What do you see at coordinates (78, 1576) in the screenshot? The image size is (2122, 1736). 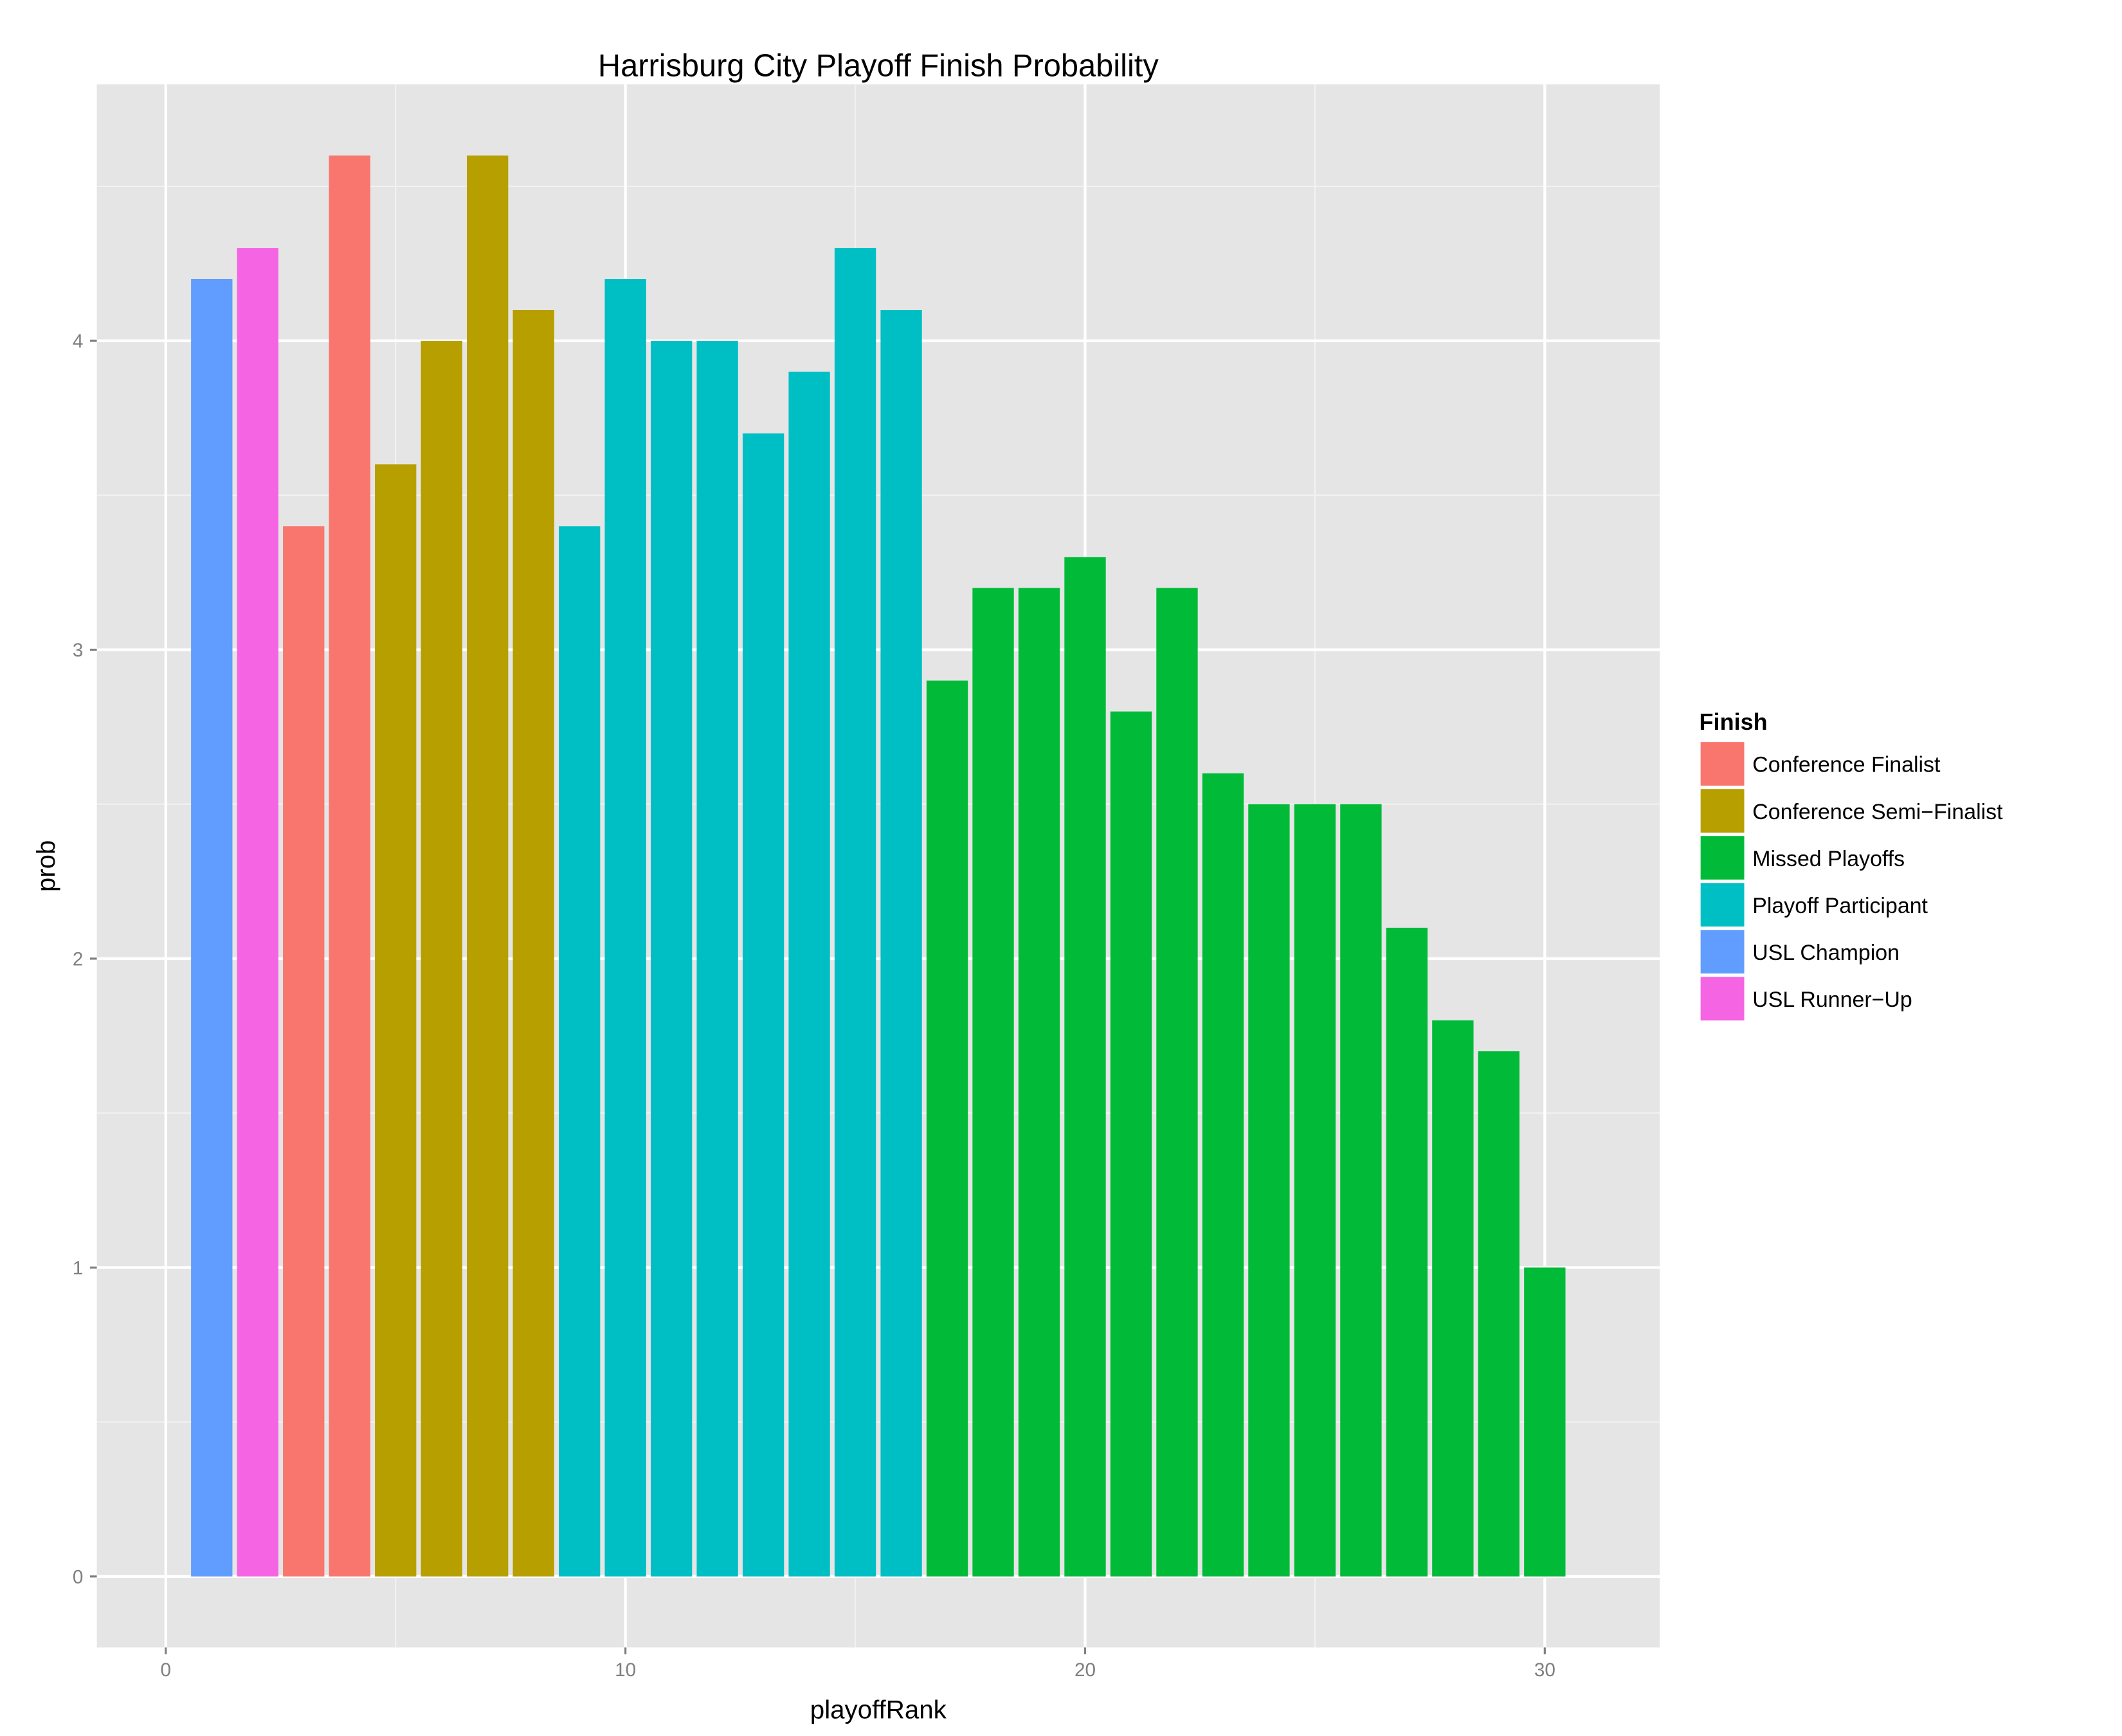 I see `y-tick-label: 0` at bounding box center [78, 1576].